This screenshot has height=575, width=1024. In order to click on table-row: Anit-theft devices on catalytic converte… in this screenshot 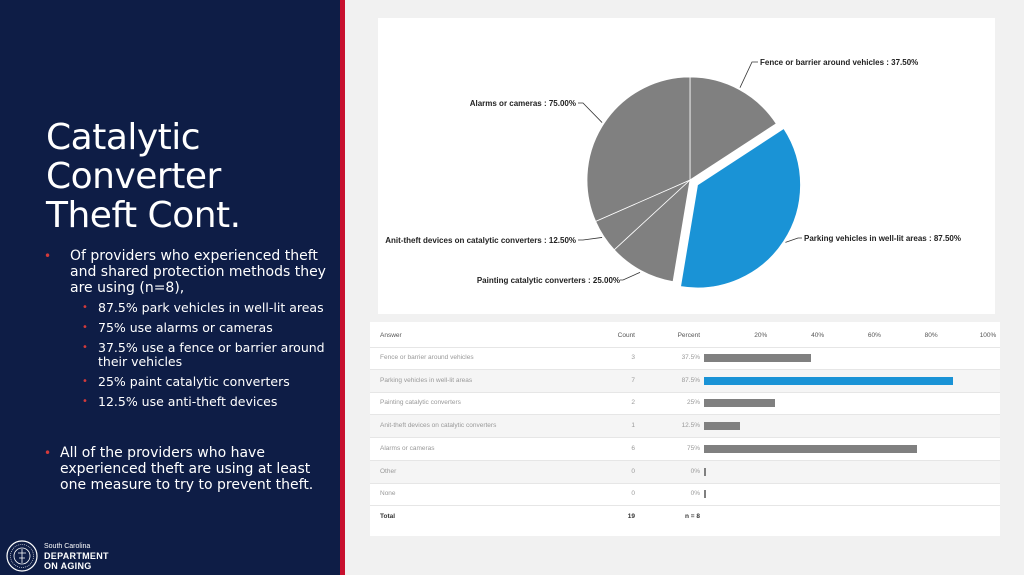, I will do `click(685, 427)`.